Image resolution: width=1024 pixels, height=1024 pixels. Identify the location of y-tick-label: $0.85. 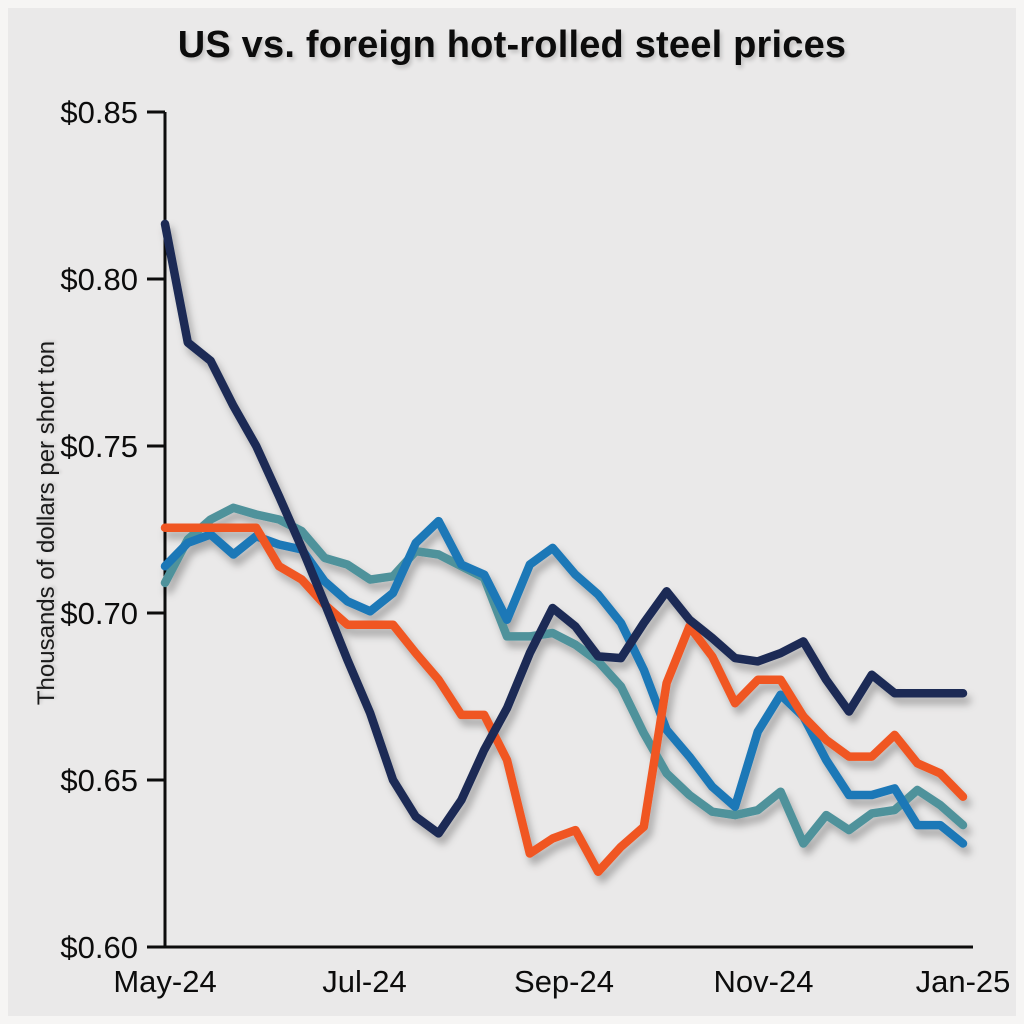
(99, 112).